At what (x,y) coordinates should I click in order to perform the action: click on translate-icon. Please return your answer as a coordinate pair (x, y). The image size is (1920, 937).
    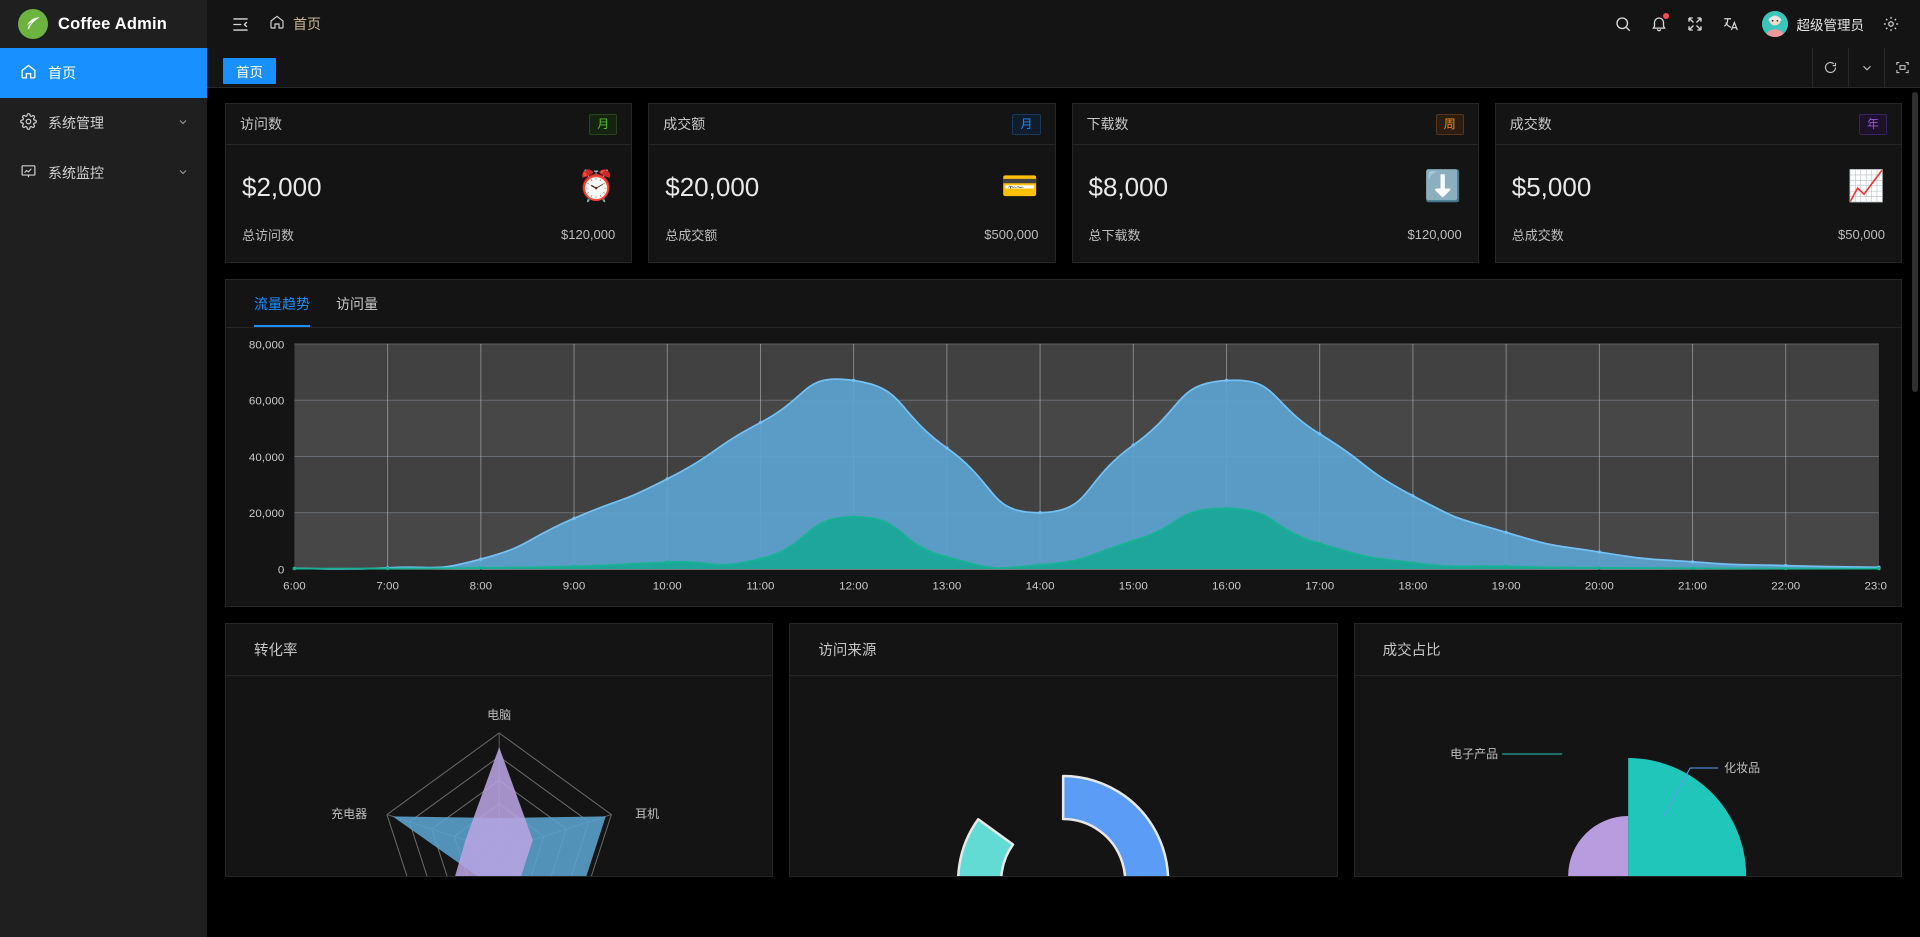
    Looking at the image, I should click on (1731, 24).